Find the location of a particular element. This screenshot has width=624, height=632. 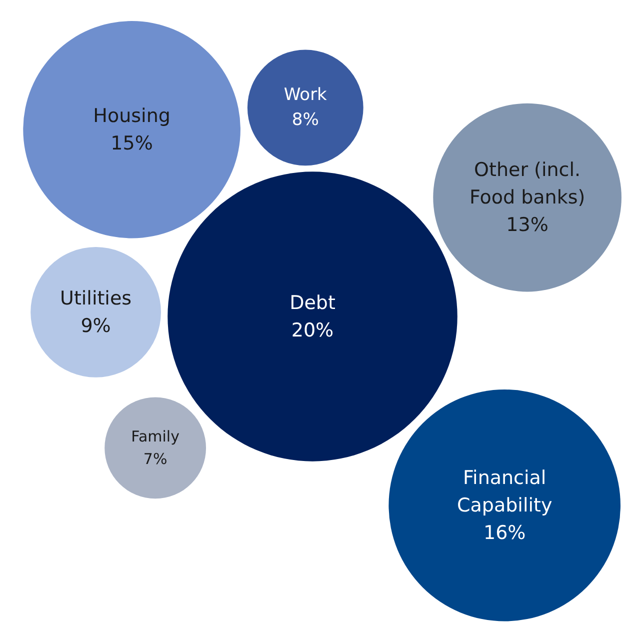

data-label: 8% is located at coordinates (305, 120).